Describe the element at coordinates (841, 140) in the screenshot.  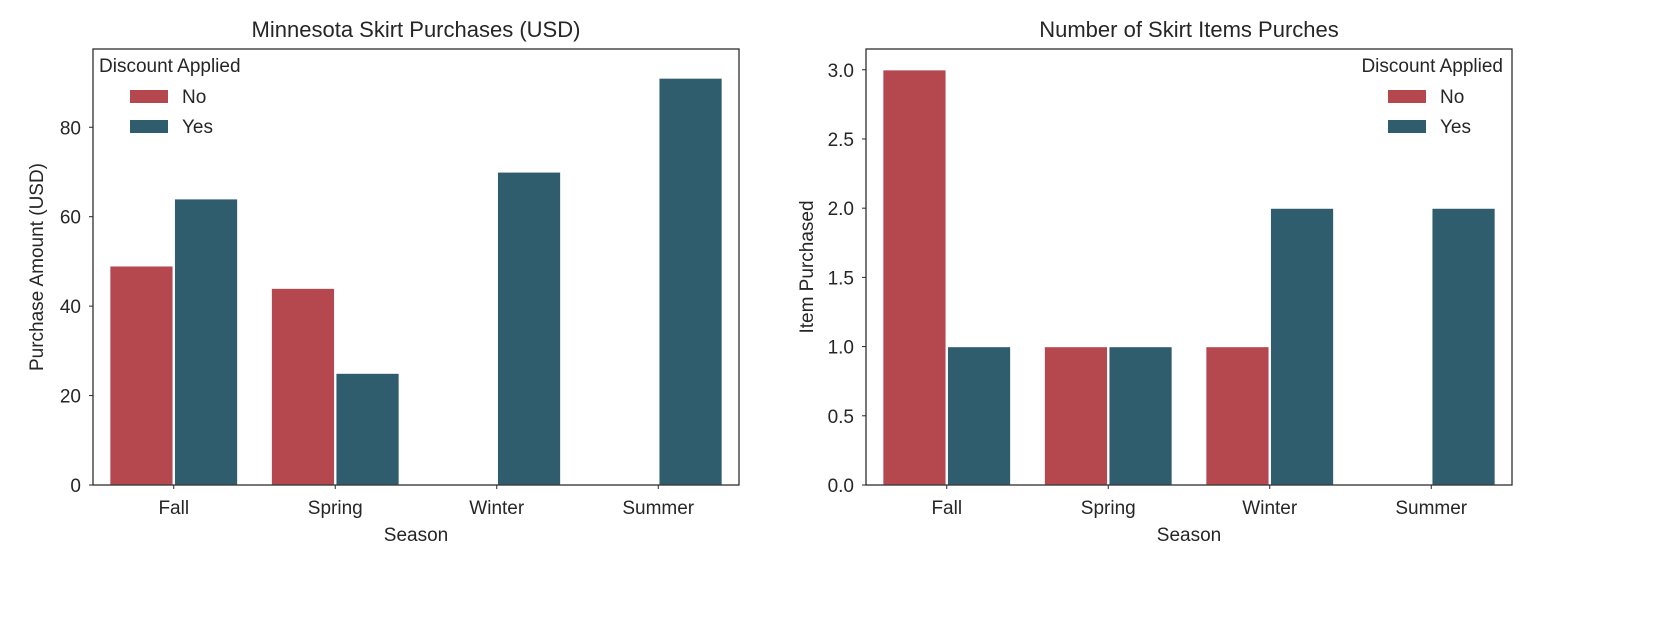
I see `y-tick-label: 2.5` at that location.